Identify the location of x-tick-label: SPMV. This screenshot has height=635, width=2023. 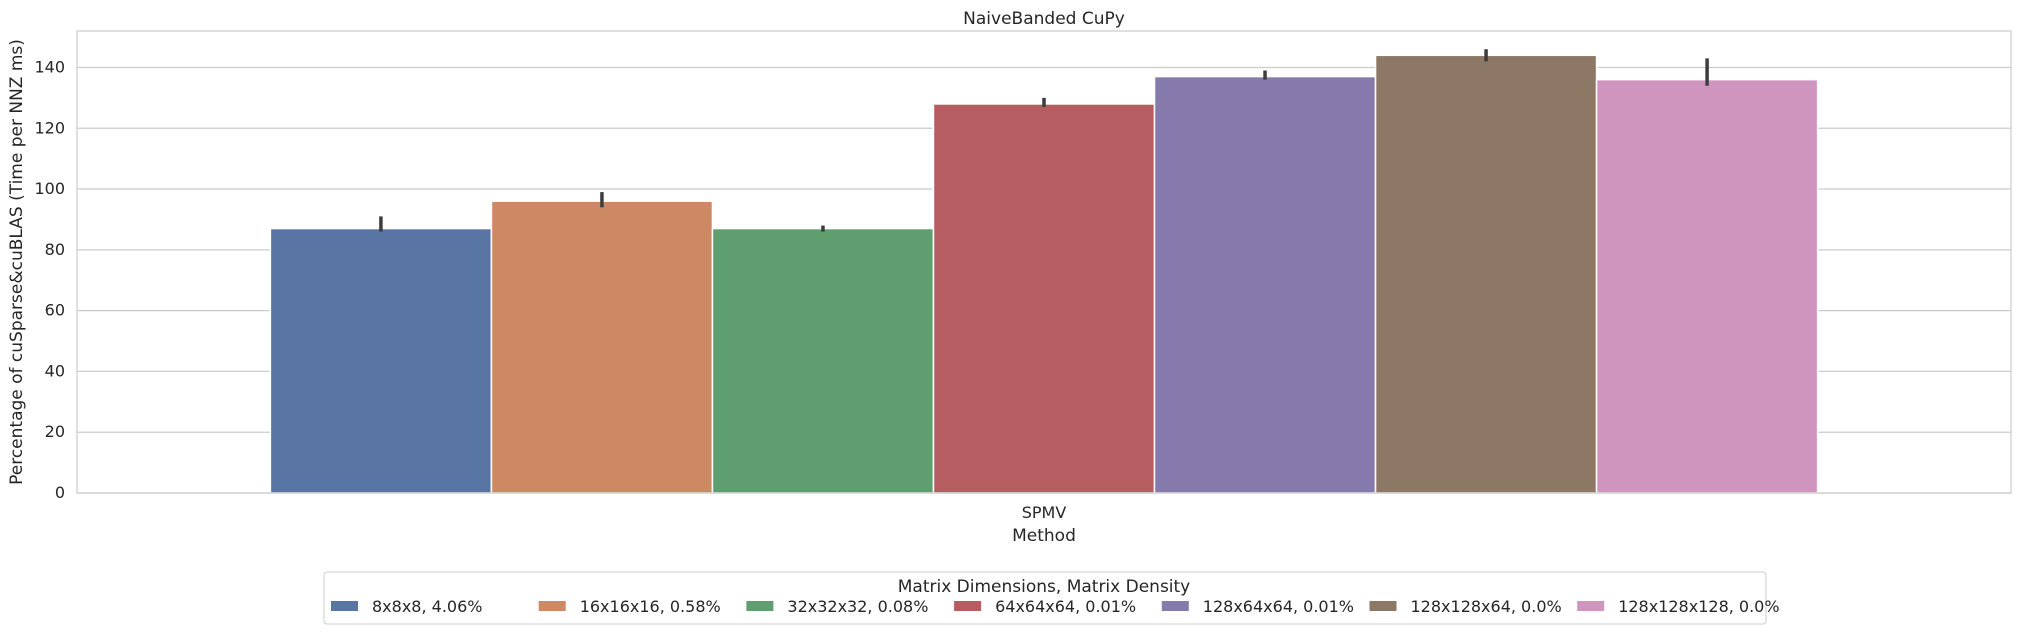
(1044, 512).